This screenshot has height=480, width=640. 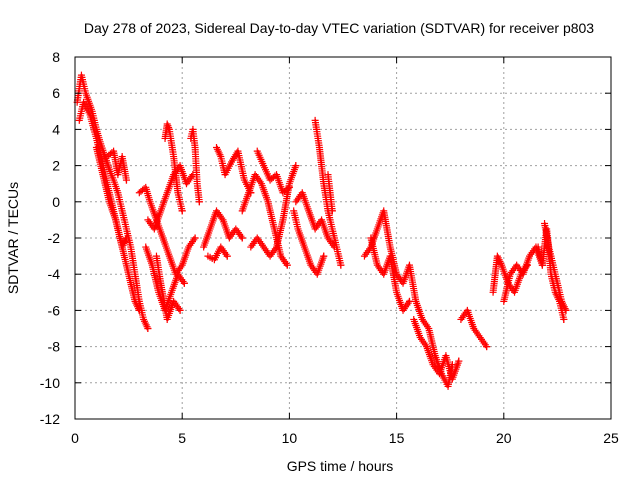 I want to click on y-tick-label: 2, so click(x=56, y=166).